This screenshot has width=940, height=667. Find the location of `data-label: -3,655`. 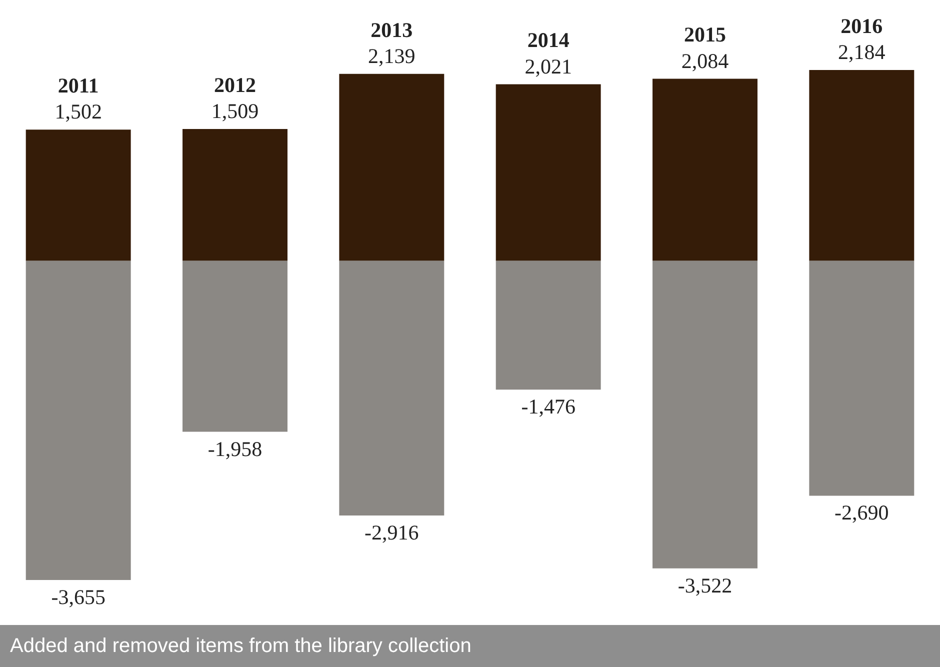

data-label: -3,655 is located at coordinates (78, 597).